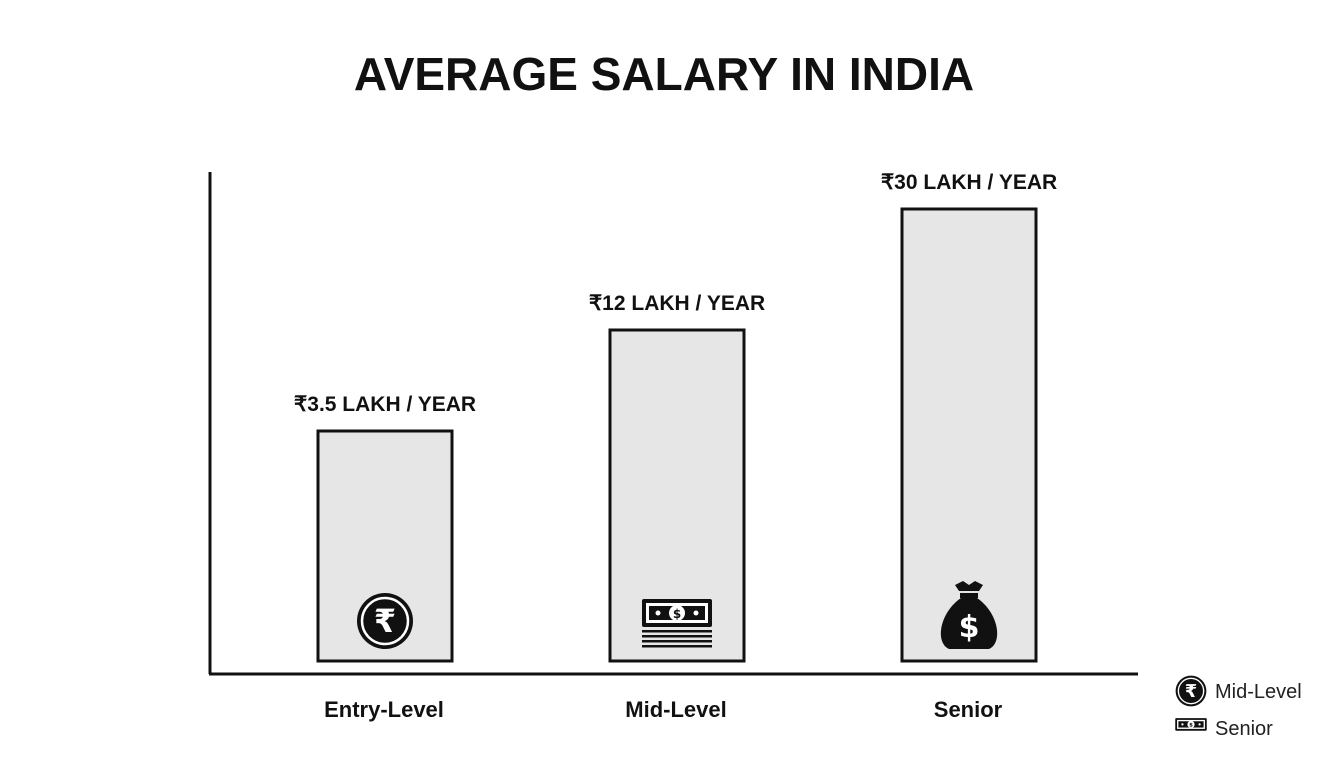 The image size is (1344, 768). I want to click on category-label: Entry-Level, so click(384, 709).